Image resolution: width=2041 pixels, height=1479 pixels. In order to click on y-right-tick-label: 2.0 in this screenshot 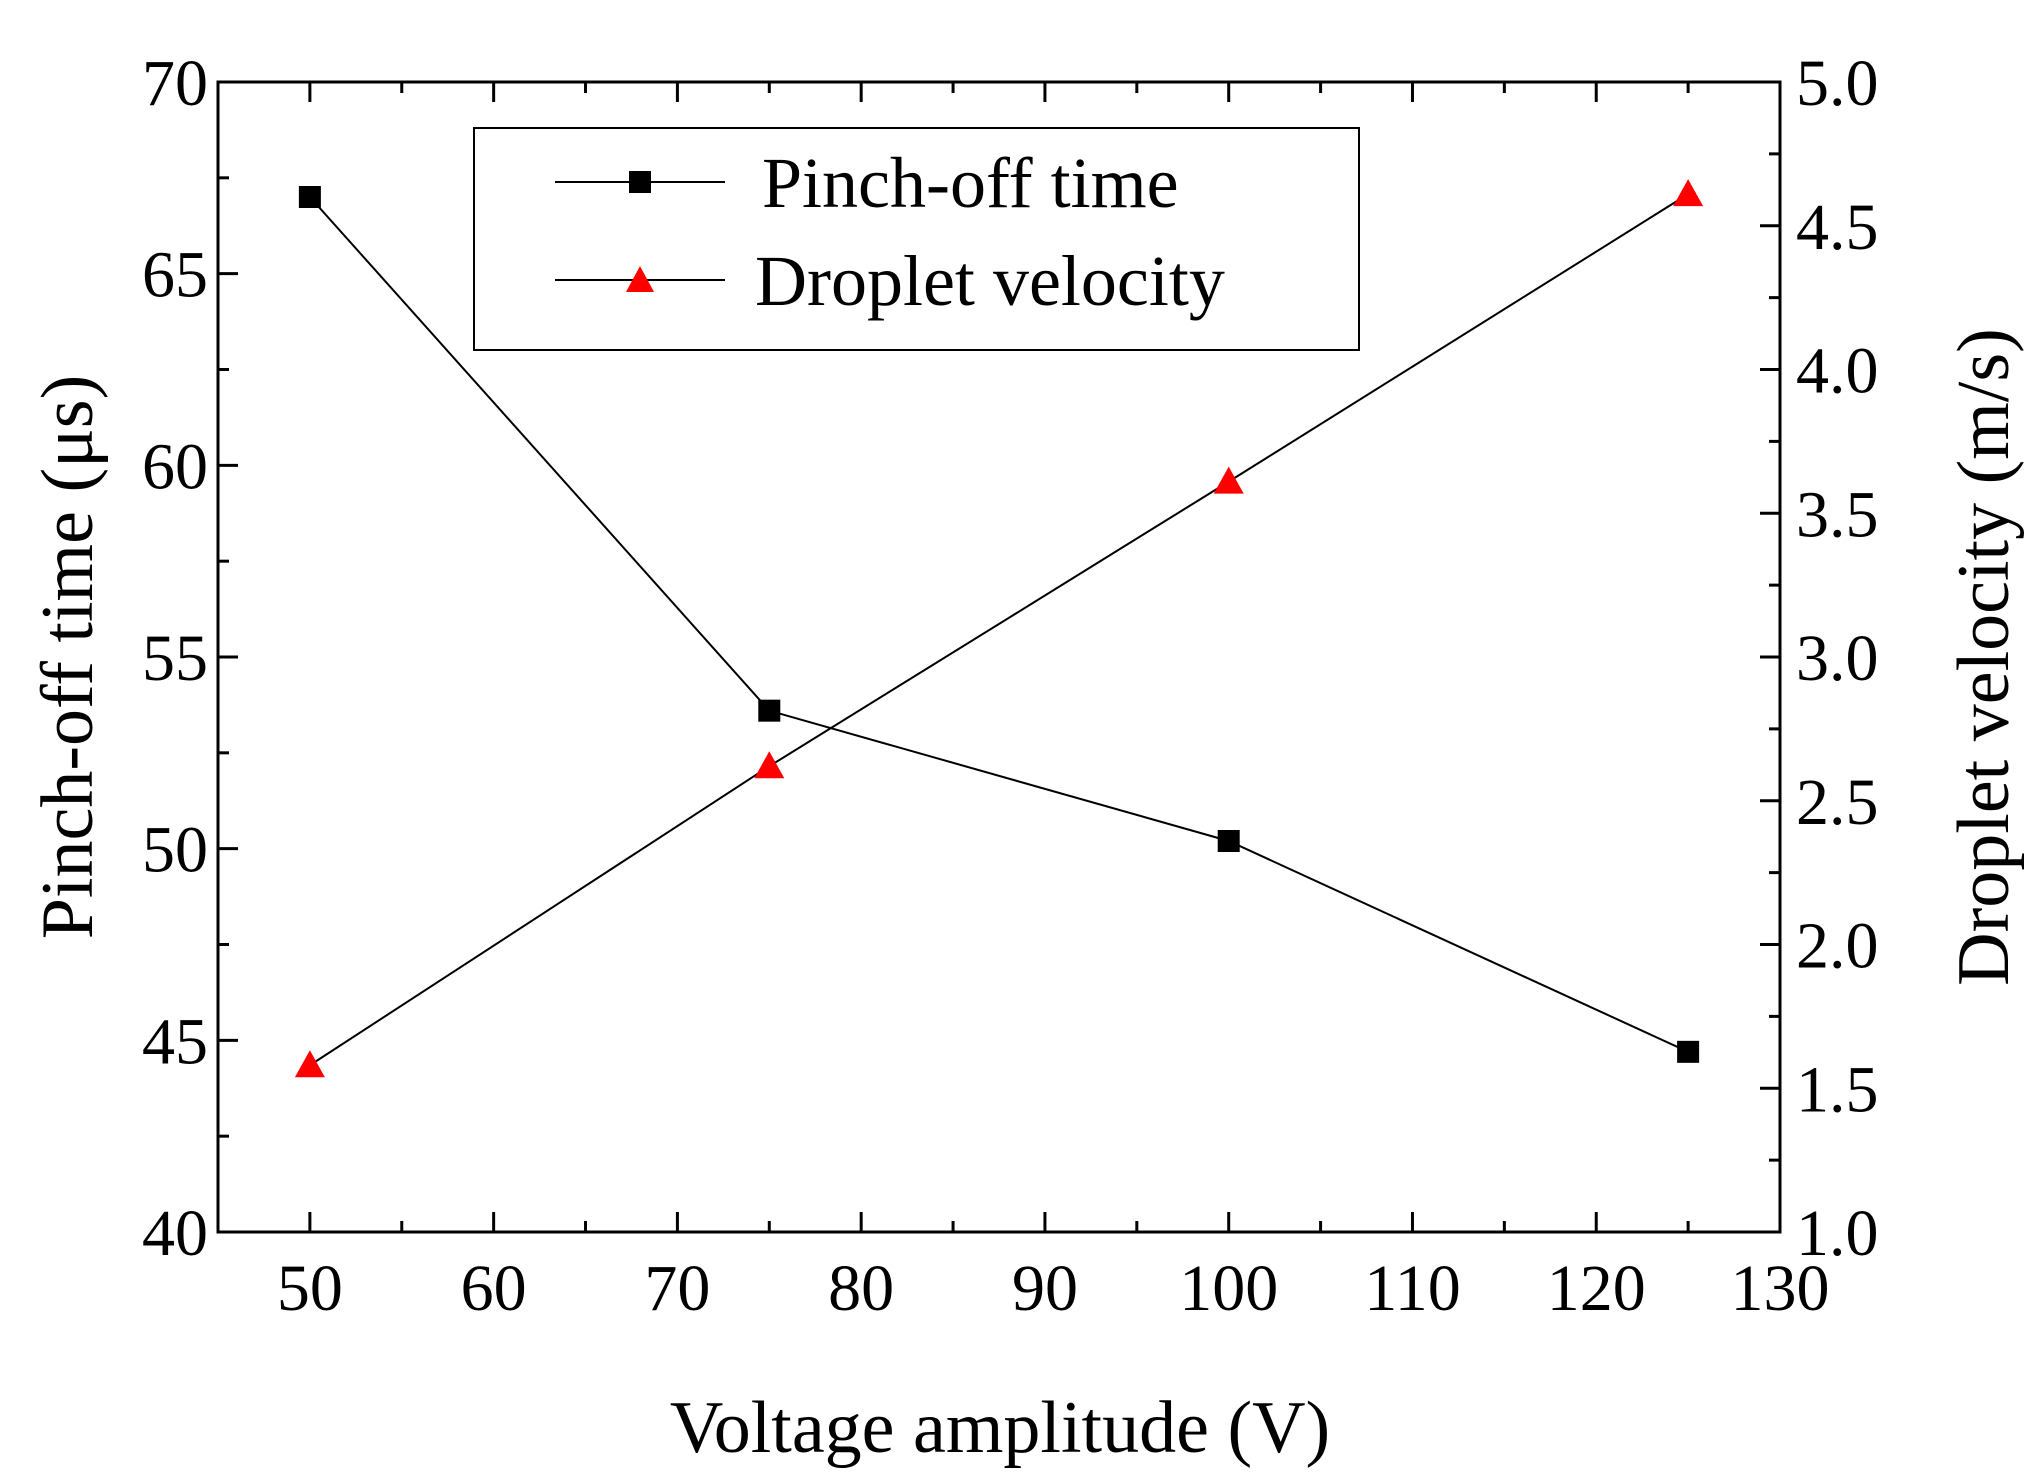, I will do `click(1837, 946)`.